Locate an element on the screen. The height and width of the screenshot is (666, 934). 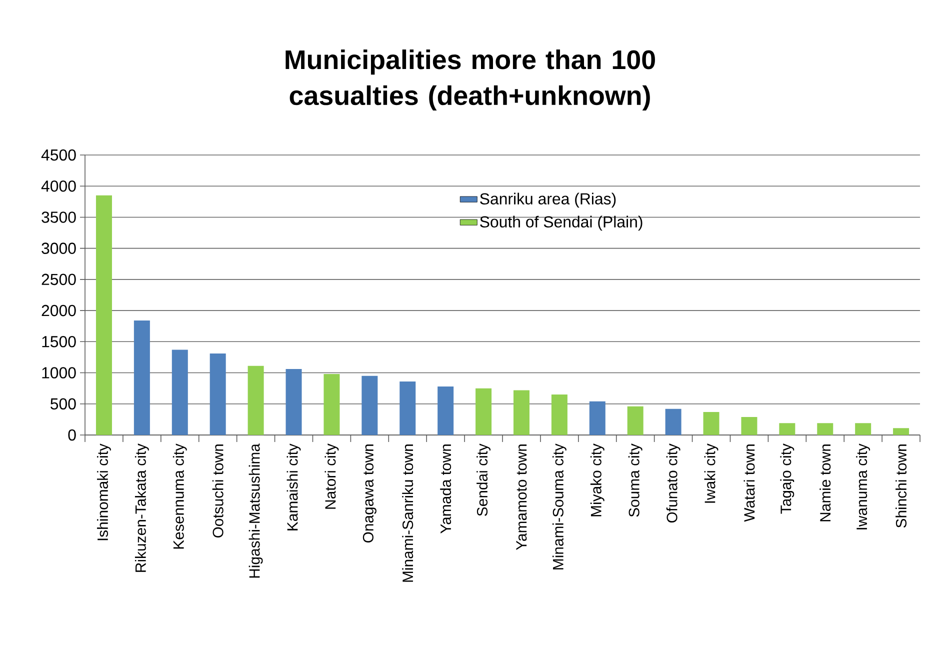
x-tick-label: Kesennuma city is located at coordinates (179, 496).